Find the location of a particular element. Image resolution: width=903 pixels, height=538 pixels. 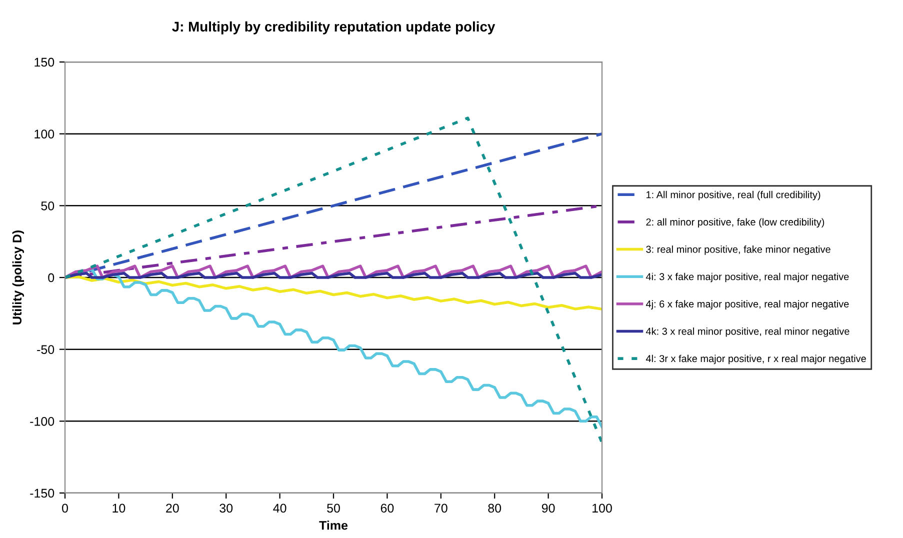

chart-title: J: Multiply by credibility reputation update policy is located at coordinates (334, 27).